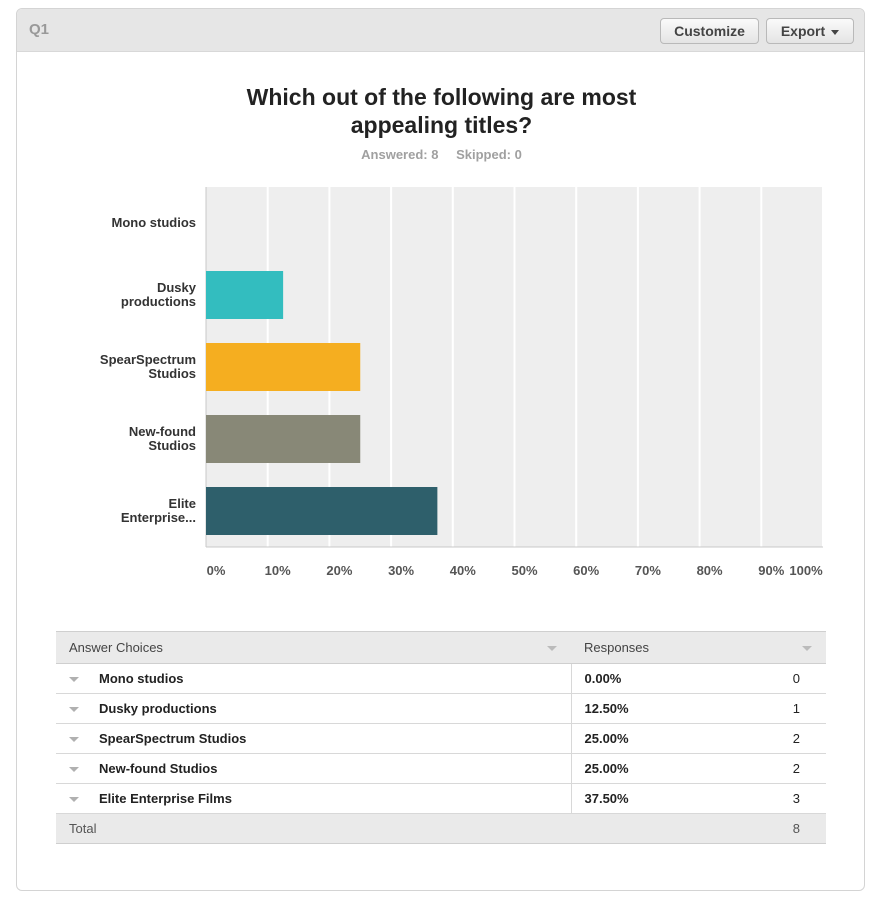 The height and width of the screenshot is (905, 888). I want to click on x-tick-label: 0%, so click(216, 570).